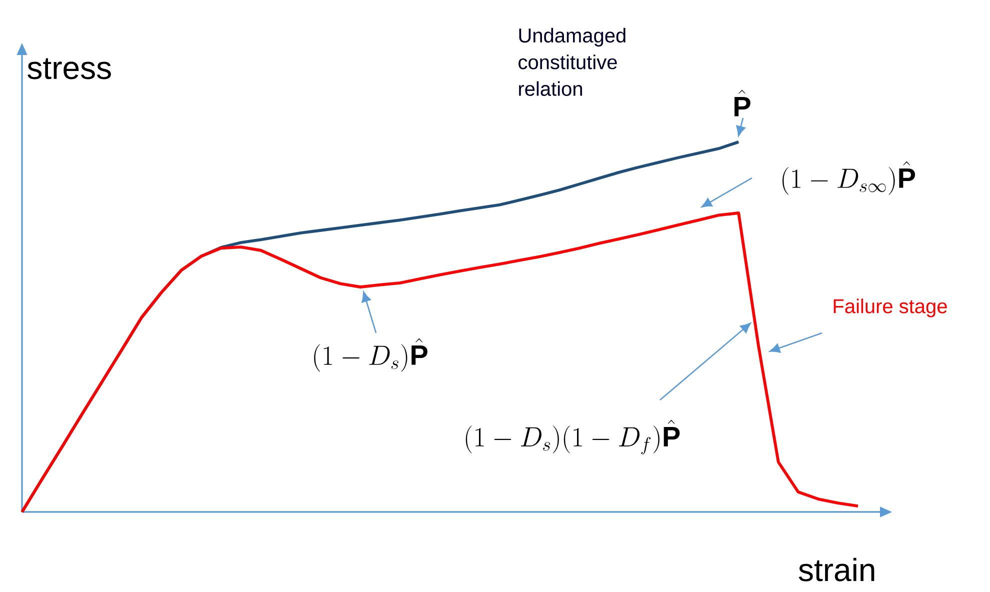 This screenshot has height=592, width=990. Describe the element at coordinates (849, 178) in the screenshot. I see `annotation: $(1-D_{s\infty})\hat{\mathbf{P}}$` at that location.